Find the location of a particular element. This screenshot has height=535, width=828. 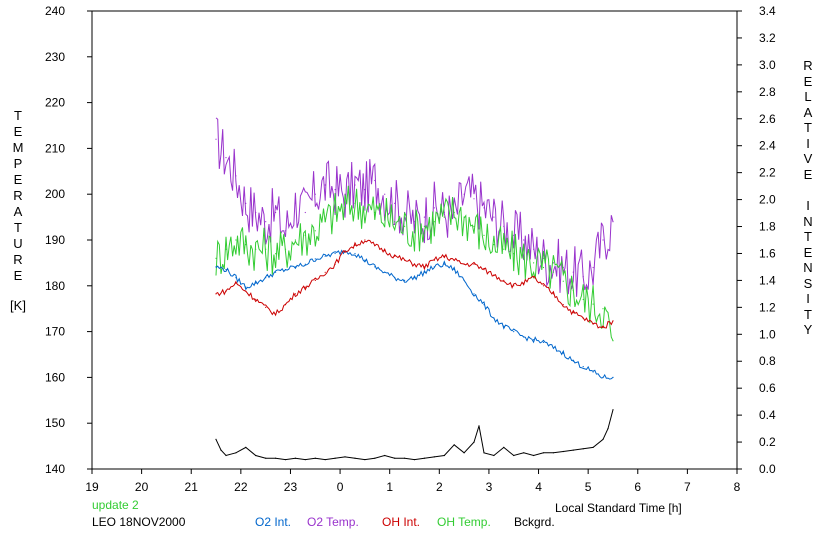

x-tick-label: 6 is located at coordinates (637, 487).